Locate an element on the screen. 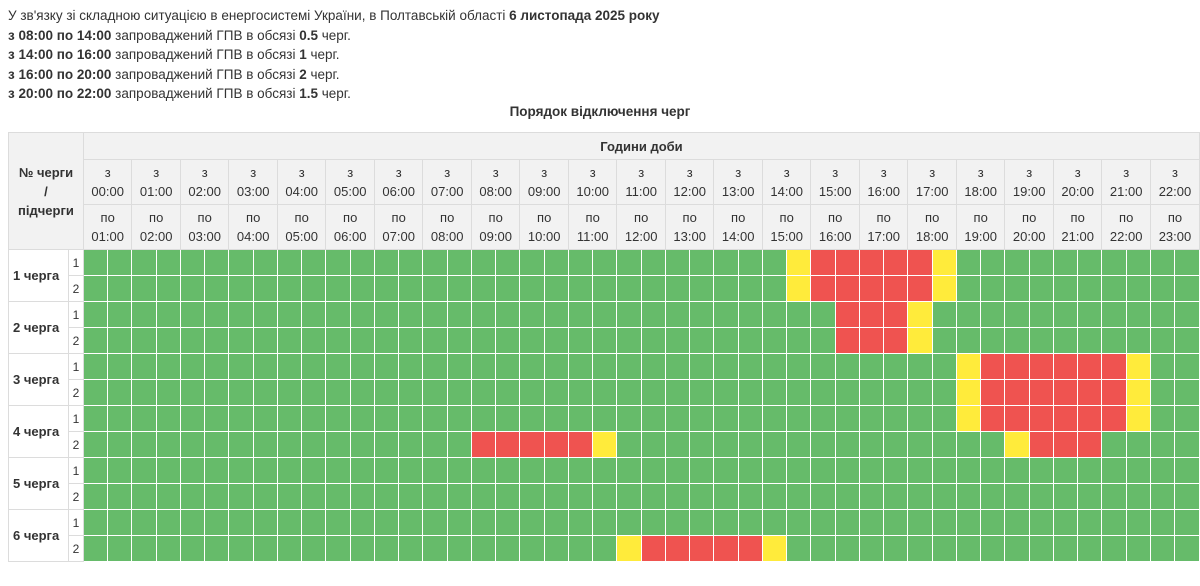 This screenshot has height=586, width=1200. queue-row: 1 черга 1 is located at coordinates (604, 275).